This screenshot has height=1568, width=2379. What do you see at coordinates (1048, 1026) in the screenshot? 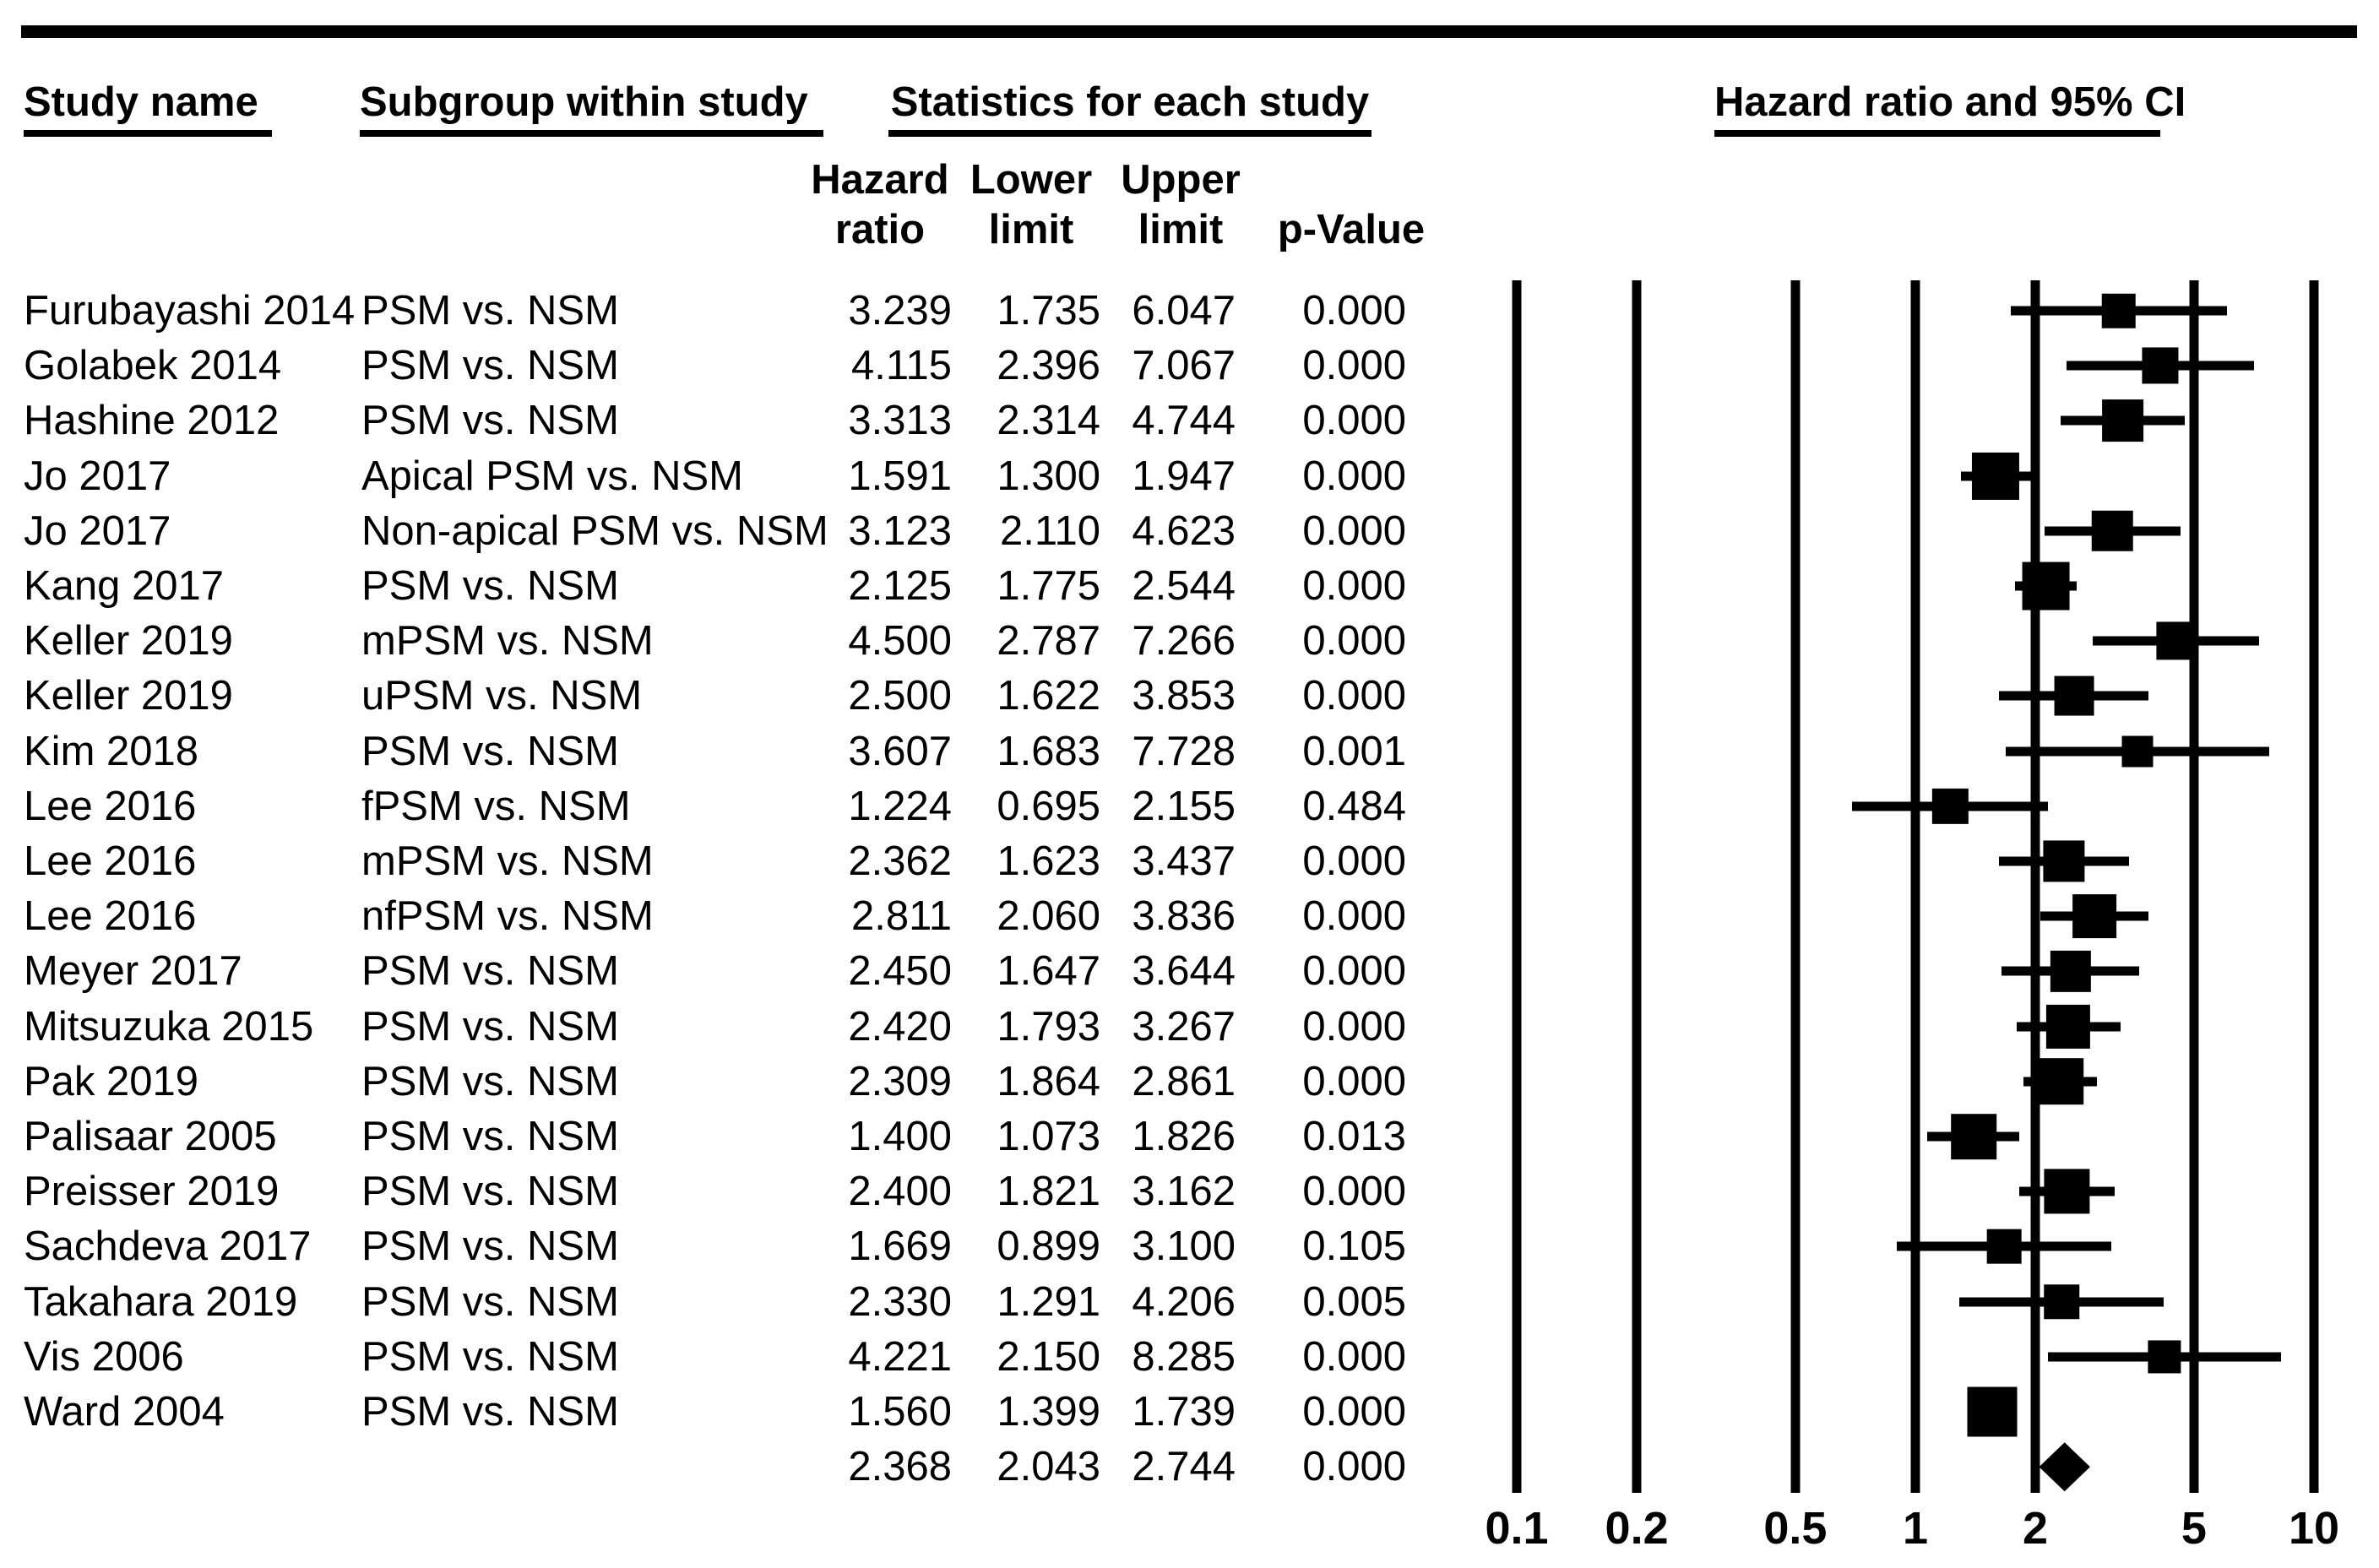
I see `lower-limit-value: 1.793` at bounding box center [1048, 1026].